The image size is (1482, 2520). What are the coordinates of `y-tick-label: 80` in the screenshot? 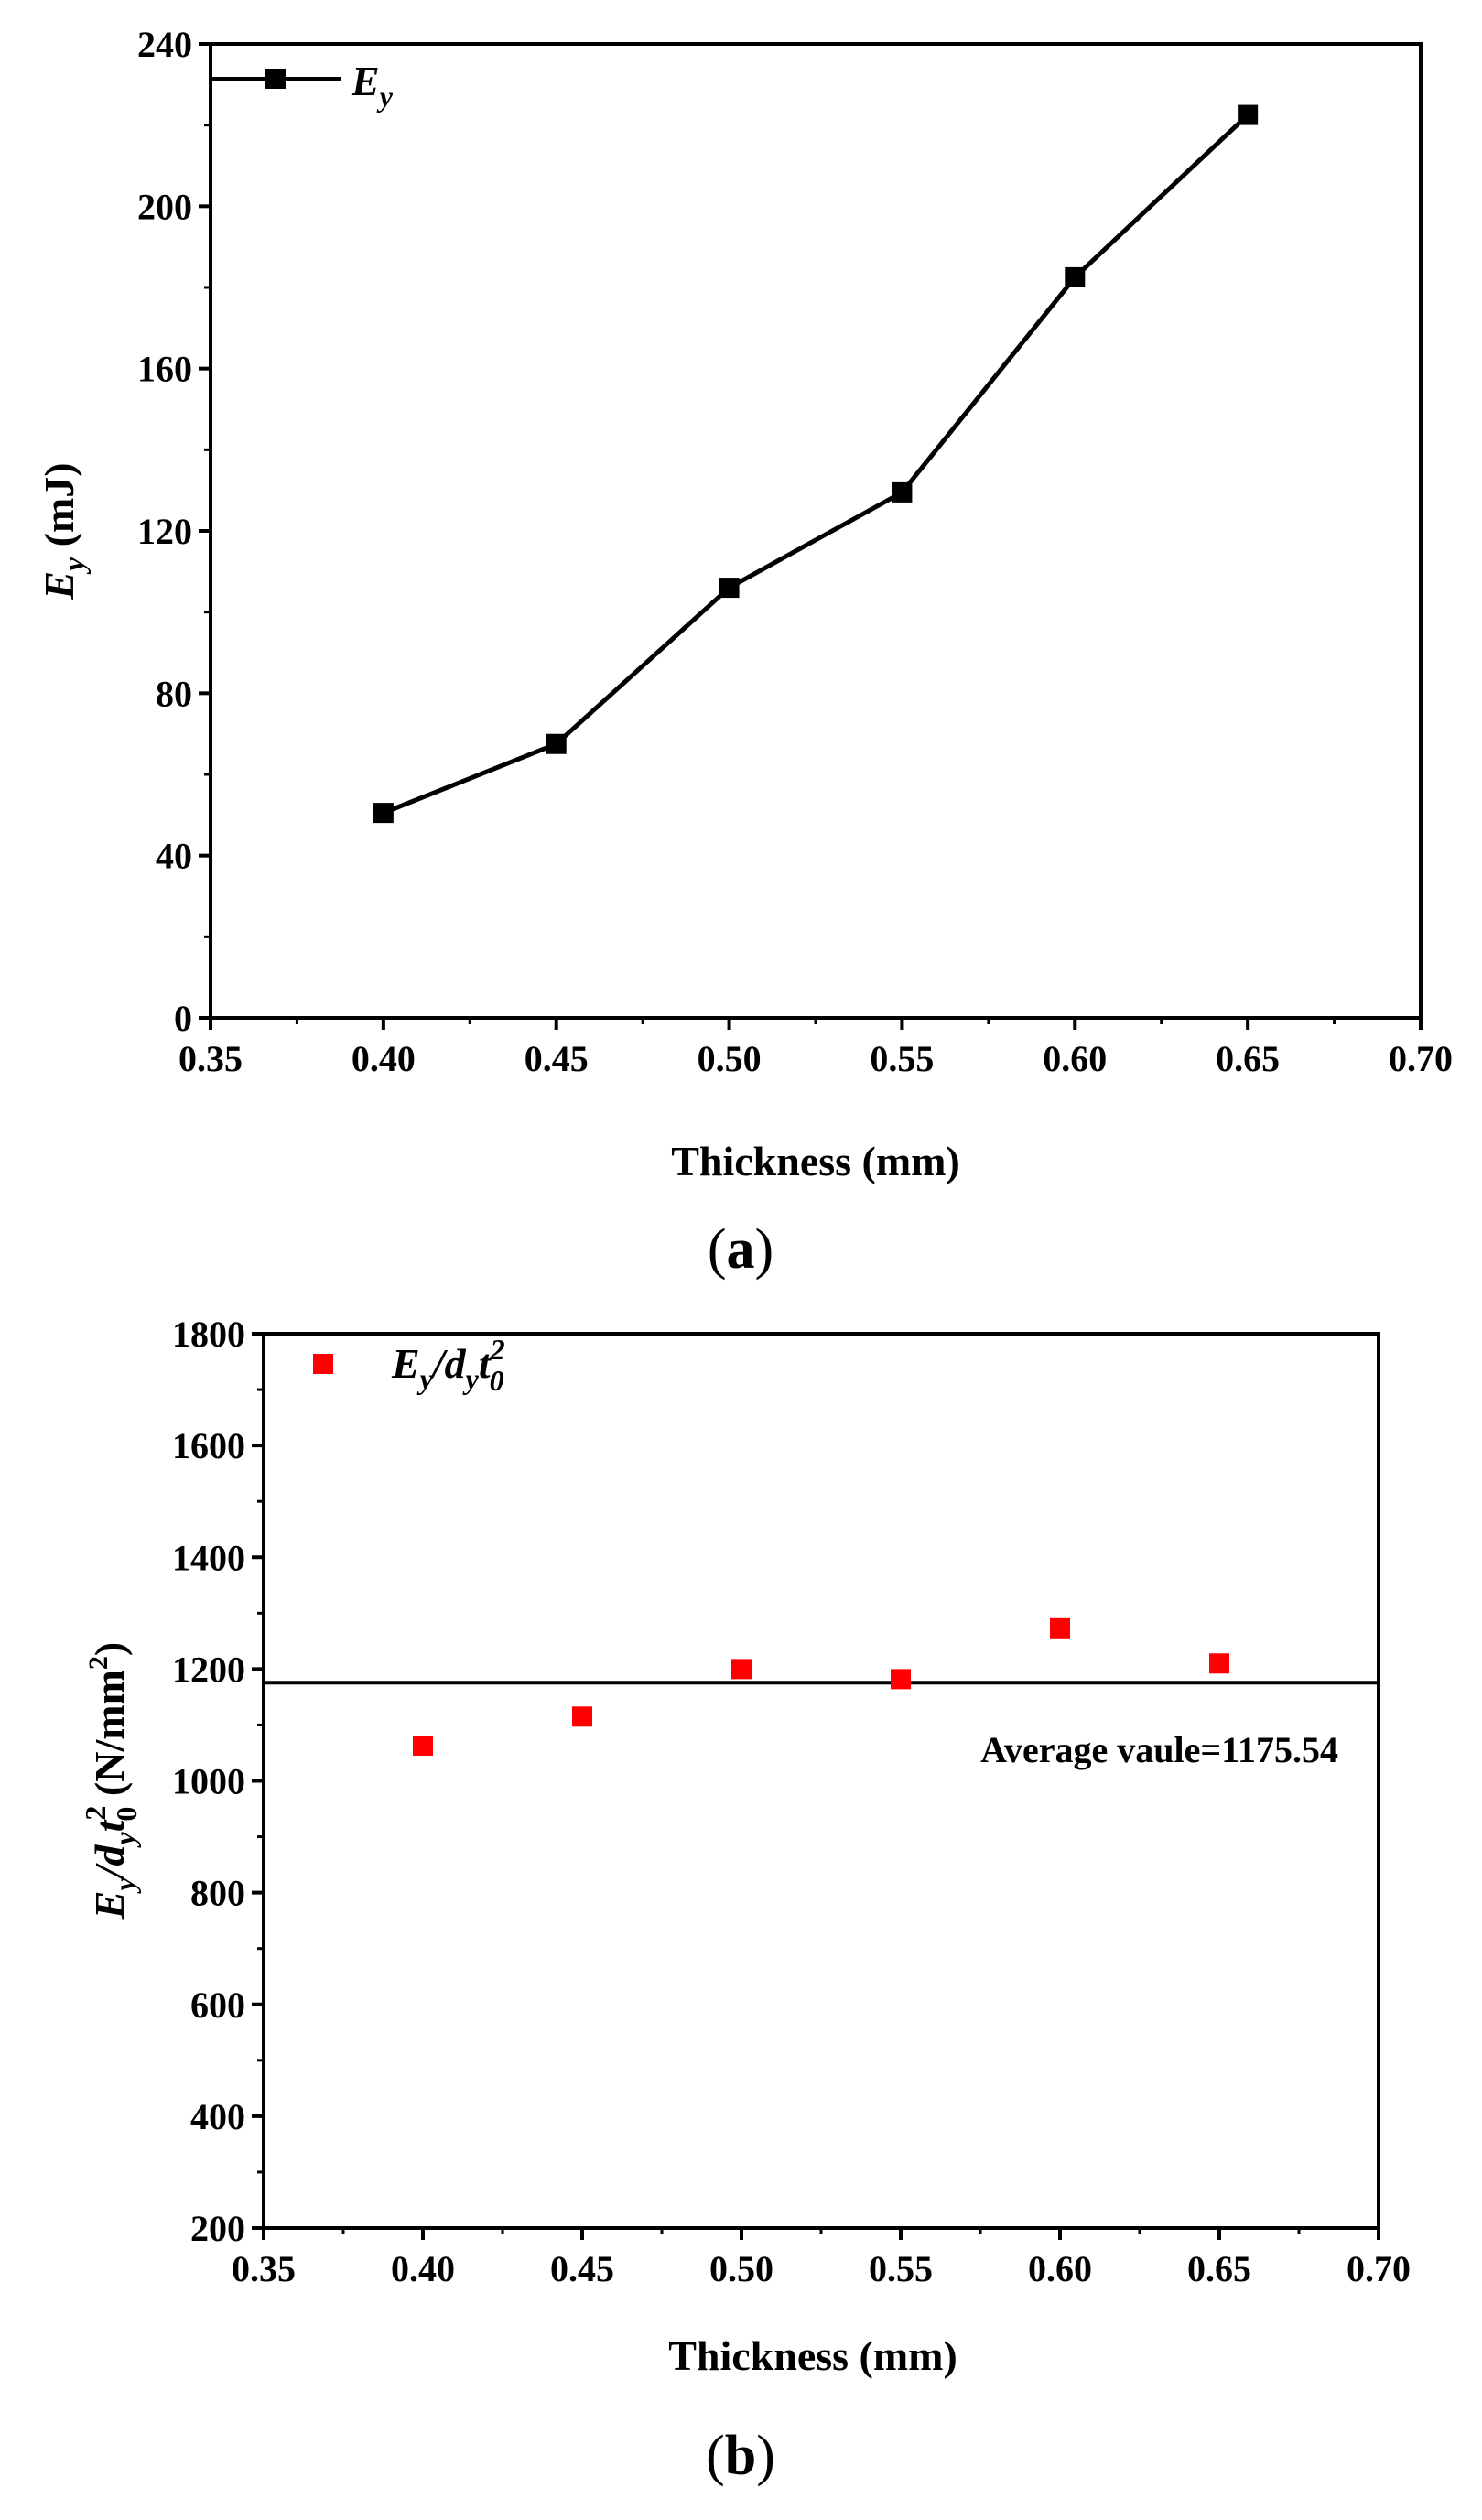 It's located at (174, 693).